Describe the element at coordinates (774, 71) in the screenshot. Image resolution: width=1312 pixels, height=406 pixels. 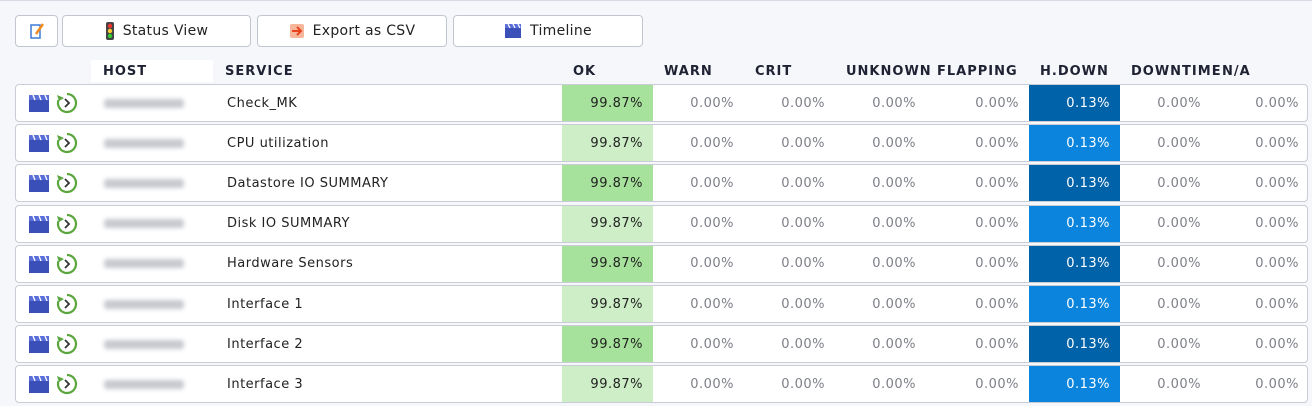
I see `column-header: CRIT` at that location.